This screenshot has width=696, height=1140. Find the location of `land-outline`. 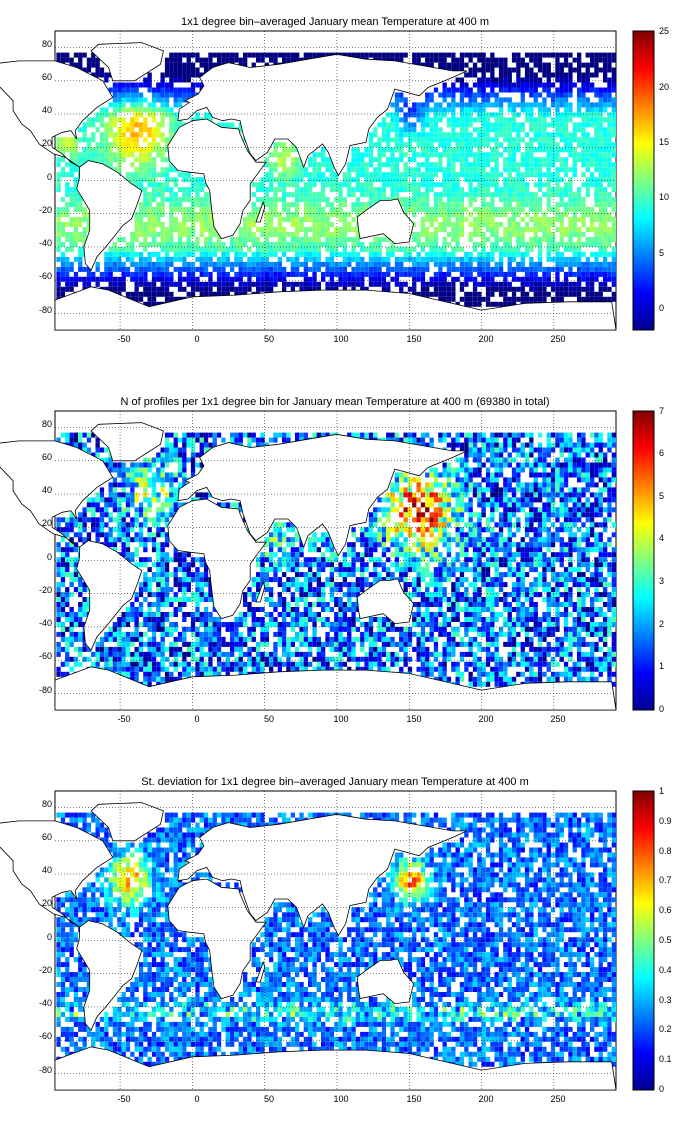

land-outline is located at coordinates (109, 215).